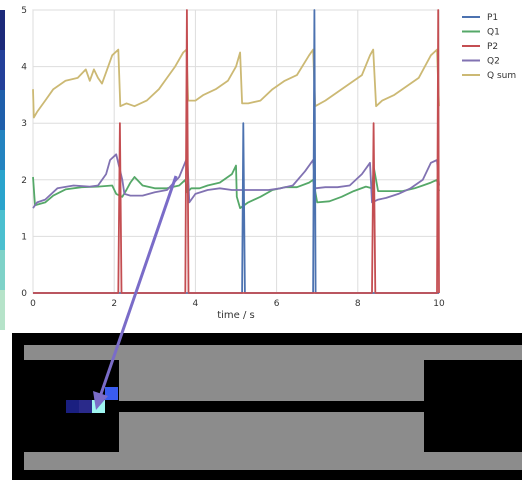 Image resolution: width=522 pixels, height=480 pixels. Describe the element at coordinates (114, 304) in the screenshot. I see `x-tick-label: 2` at that location.